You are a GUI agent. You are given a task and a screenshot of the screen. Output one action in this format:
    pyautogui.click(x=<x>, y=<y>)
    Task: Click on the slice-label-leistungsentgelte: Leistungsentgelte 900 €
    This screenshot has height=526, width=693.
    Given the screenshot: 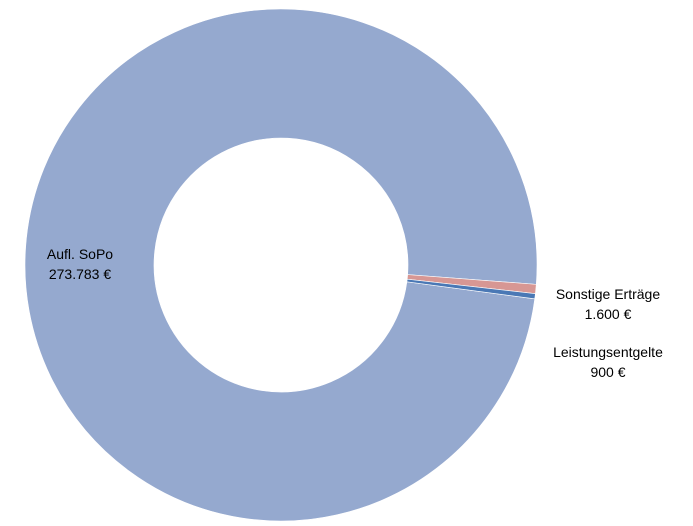 What is the action you would take?
    pyautogui.click(x=608, y=362)
    